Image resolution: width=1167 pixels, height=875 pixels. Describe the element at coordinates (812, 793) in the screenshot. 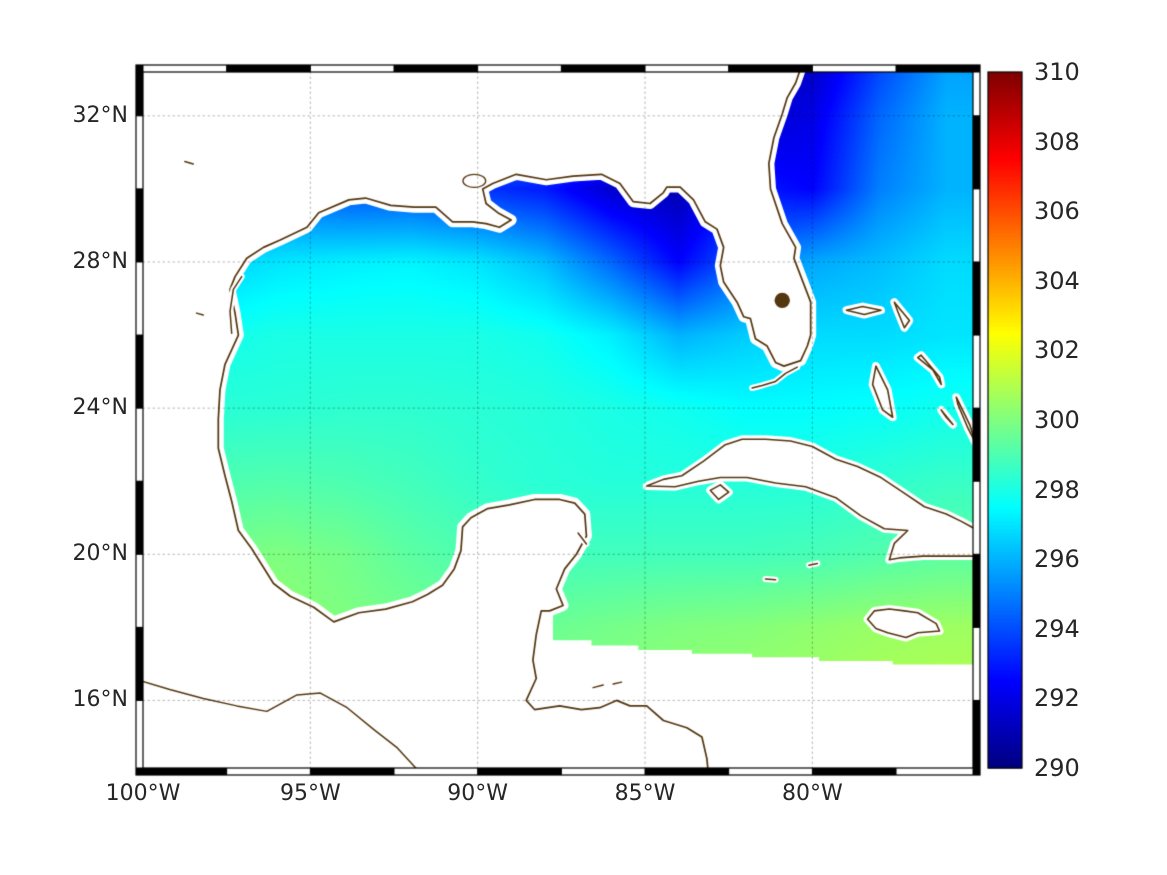

I see `x-tick-label: 80°W` at that location.